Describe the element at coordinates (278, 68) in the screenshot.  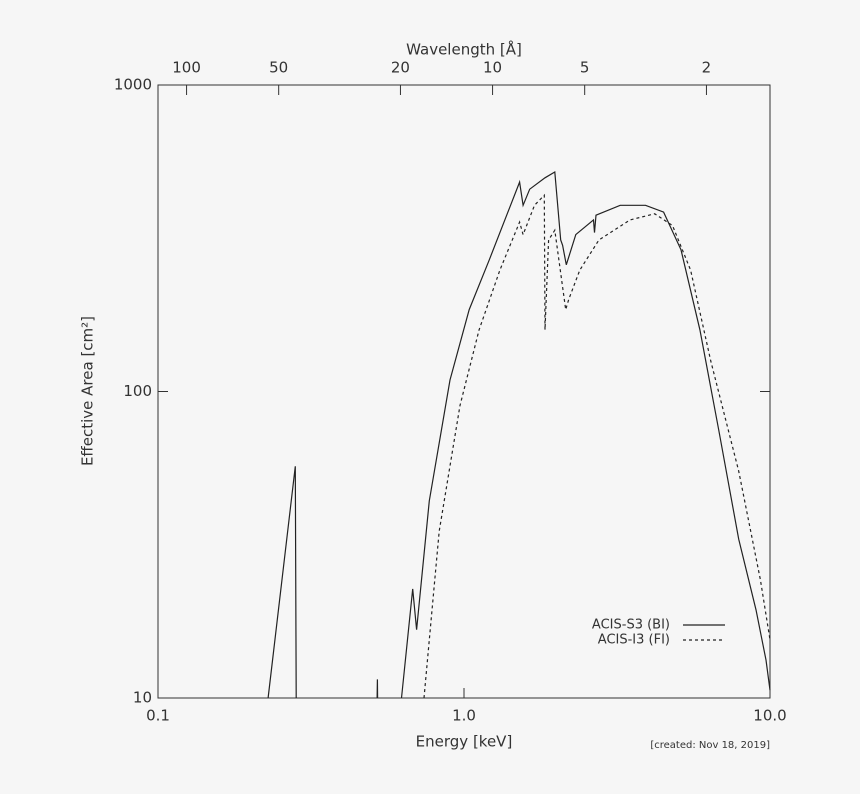
I see `x2-tick-label: 50` at that location.